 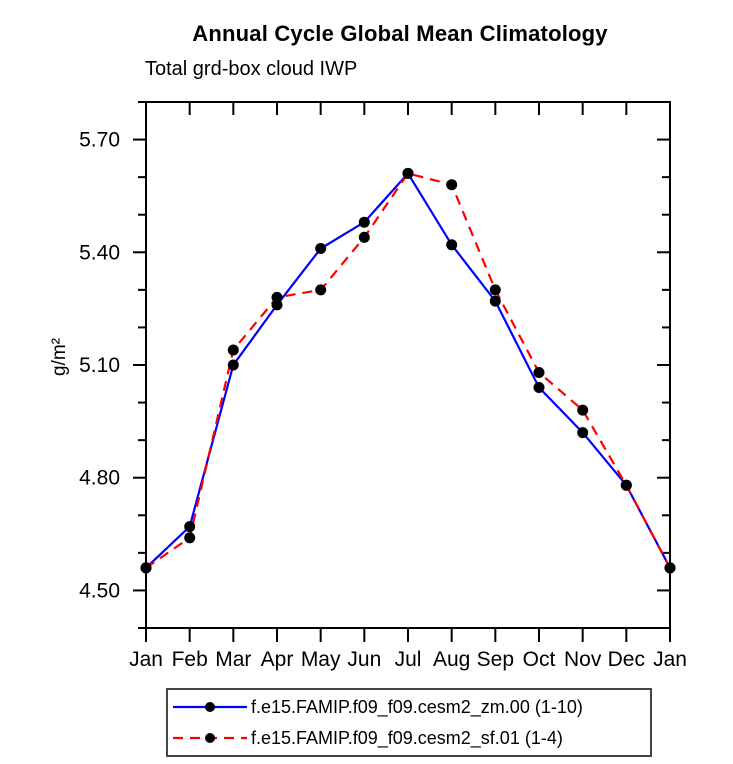 I want to click on x-tick-label: May, so click(x=321, y=659).